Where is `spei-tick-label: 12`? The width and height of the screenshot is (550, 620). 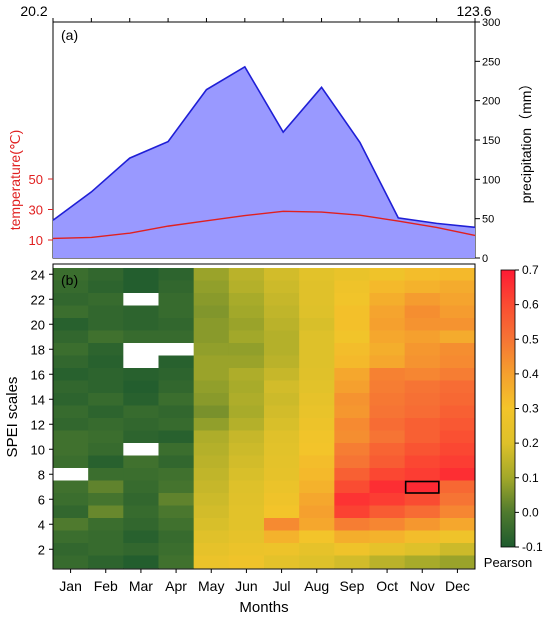
spei-tick-label: 12 is located at coordinates (38, 424).